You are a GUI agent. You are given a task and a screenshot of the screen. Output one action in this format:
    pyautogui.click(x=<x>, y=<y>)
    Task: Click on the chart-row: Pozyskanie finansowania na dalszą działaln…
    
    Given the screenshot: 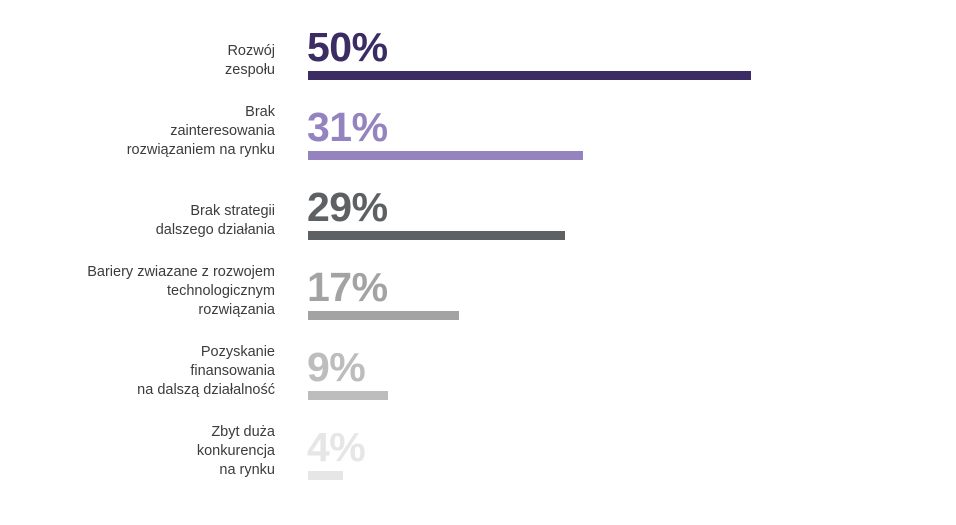 What is the action you would take?
    pyautogui.click(x=478, y=377)
    